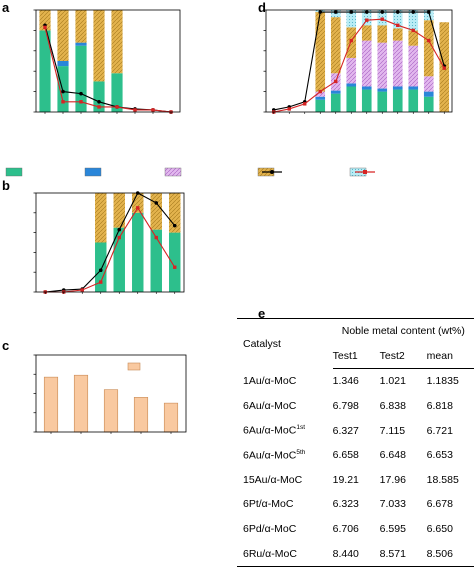  I want to click on catalyst-name: 6Au/α-MoC, so click(270, 430).